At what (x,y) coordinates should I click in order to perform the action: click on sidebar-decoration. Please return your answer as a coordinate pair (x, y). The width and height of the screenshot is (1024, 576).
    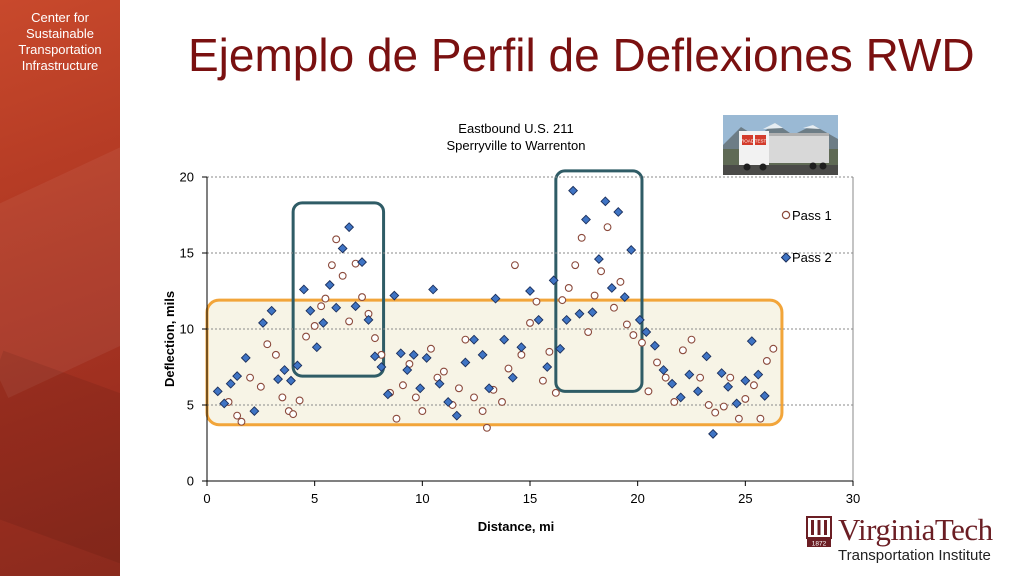
    Looking at the image, I should click on (60, 460).